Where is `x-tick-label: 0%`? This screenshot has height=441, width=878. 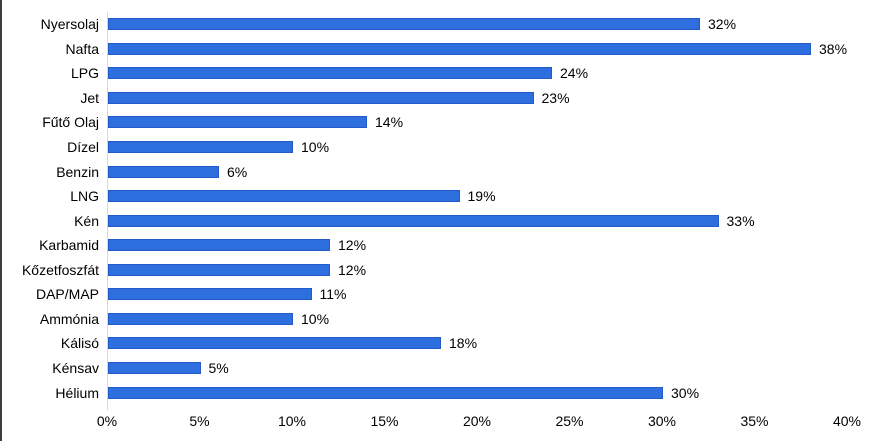
x-tick-label: 0% is located at coordinates (107, 421).